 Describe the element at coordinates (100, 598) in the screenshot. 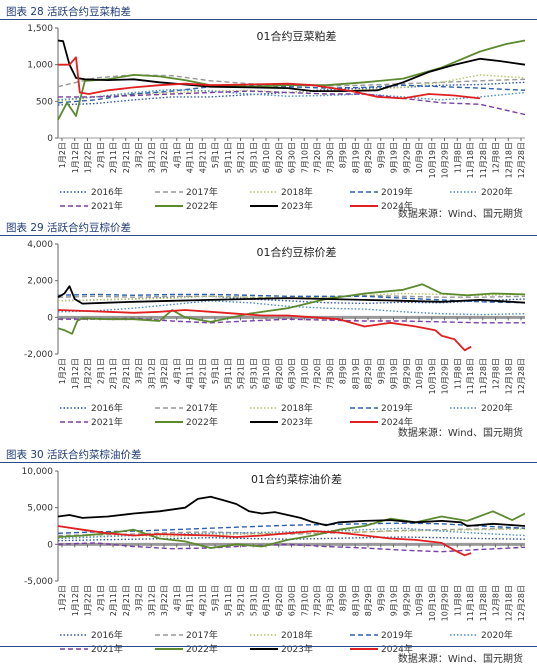

I see `x-tick-label: 2月1日` at that location.